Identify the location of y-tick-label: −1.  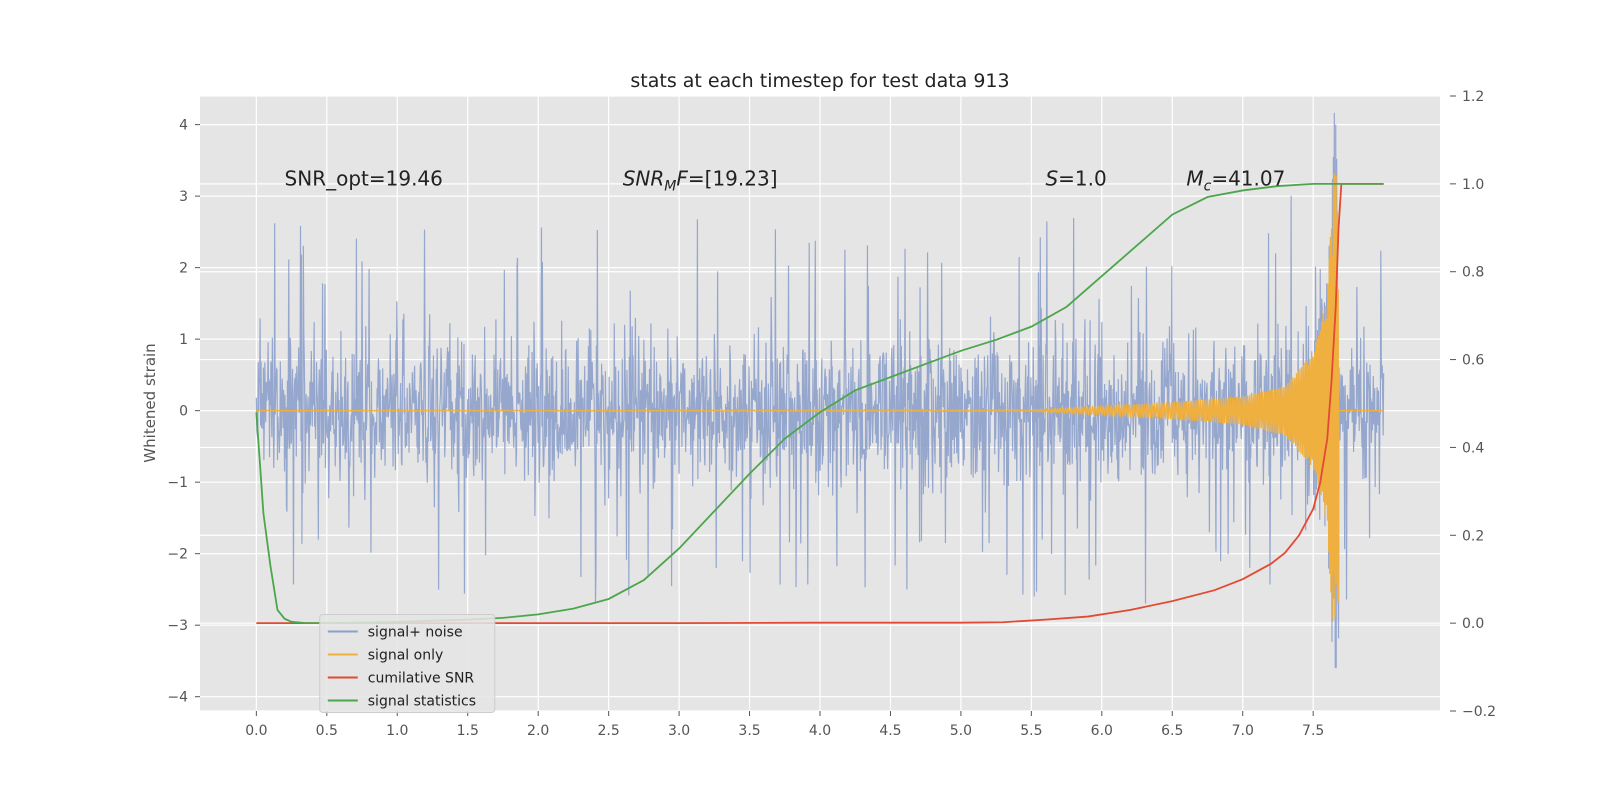
(177, 483).